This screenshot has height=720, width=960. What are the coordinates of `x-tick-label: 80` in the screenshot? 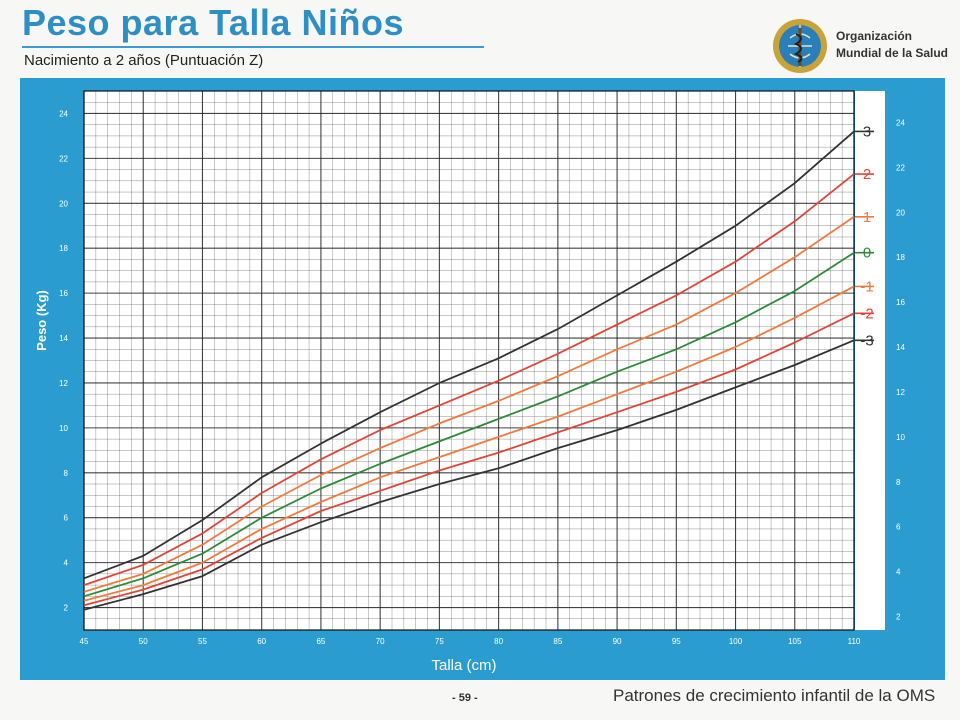 It's located at (498, 641).